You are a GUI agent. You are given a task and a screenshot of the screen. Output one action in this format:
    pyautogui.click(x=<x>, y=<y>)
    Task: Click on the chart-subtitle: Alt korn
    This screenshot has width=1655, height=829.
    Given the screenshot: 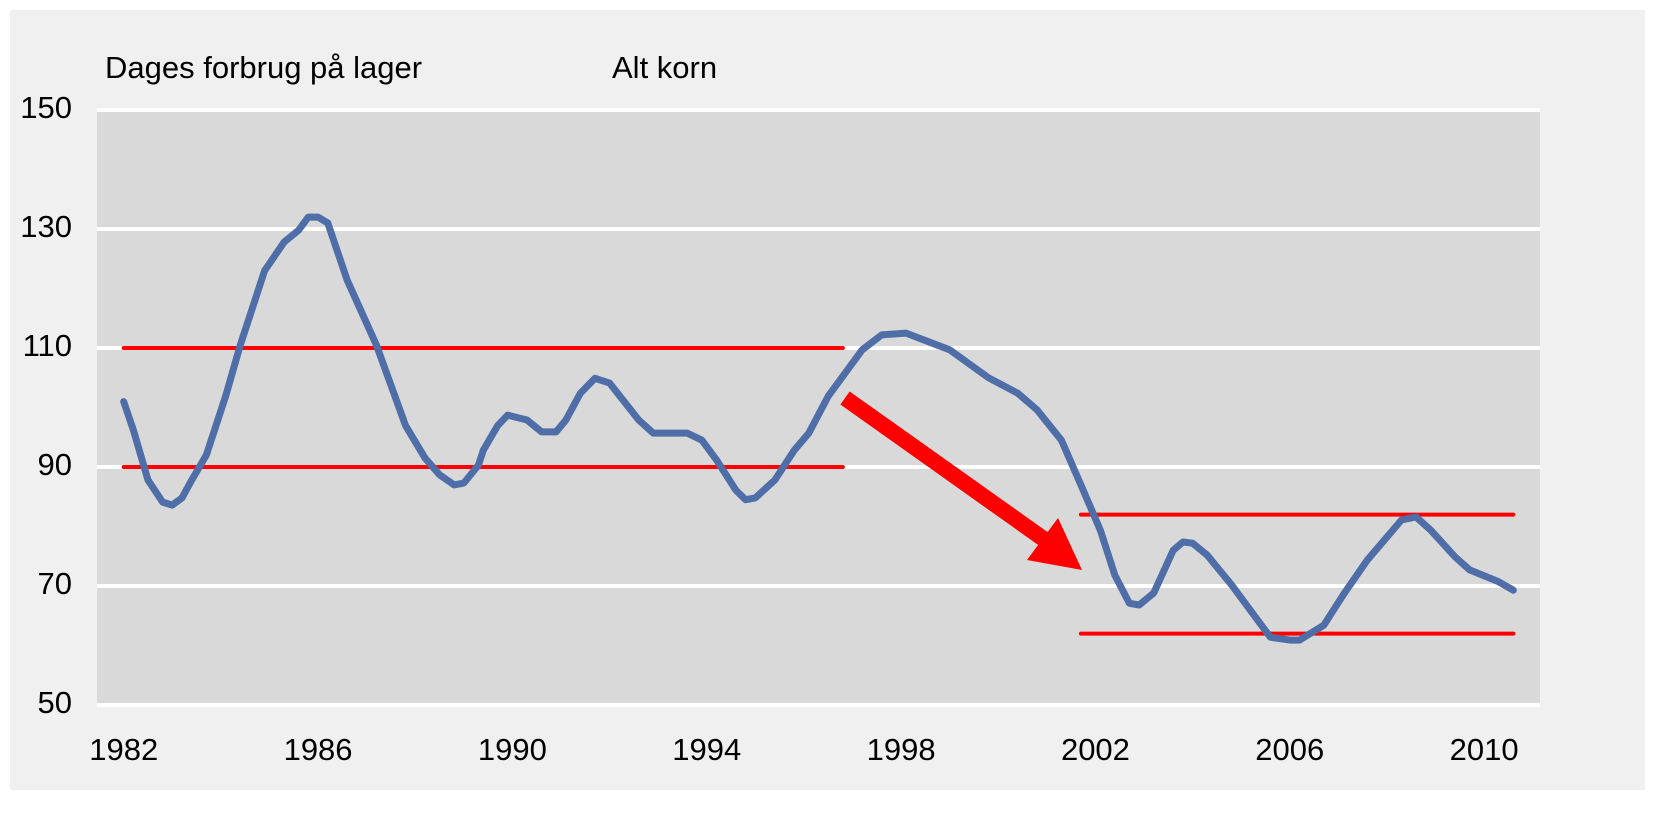 What is the action you would take?
    pyautogui.click(x=664, y=67)
    